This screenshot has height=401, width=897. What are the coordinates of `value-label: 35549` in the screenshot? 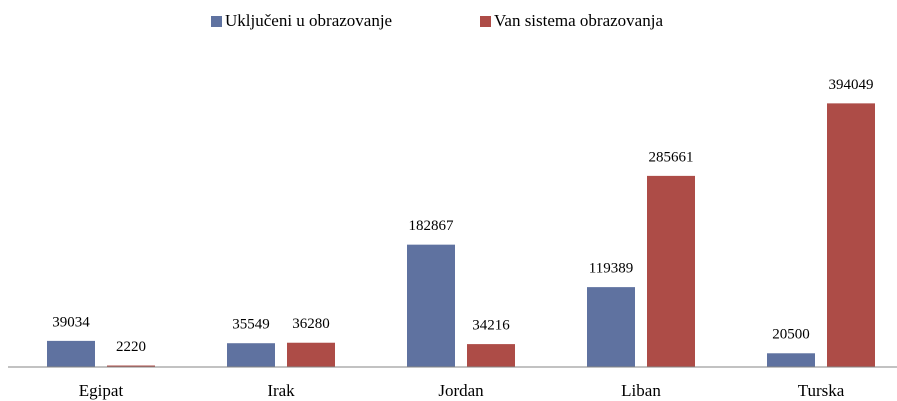 It's located at (251, 325).